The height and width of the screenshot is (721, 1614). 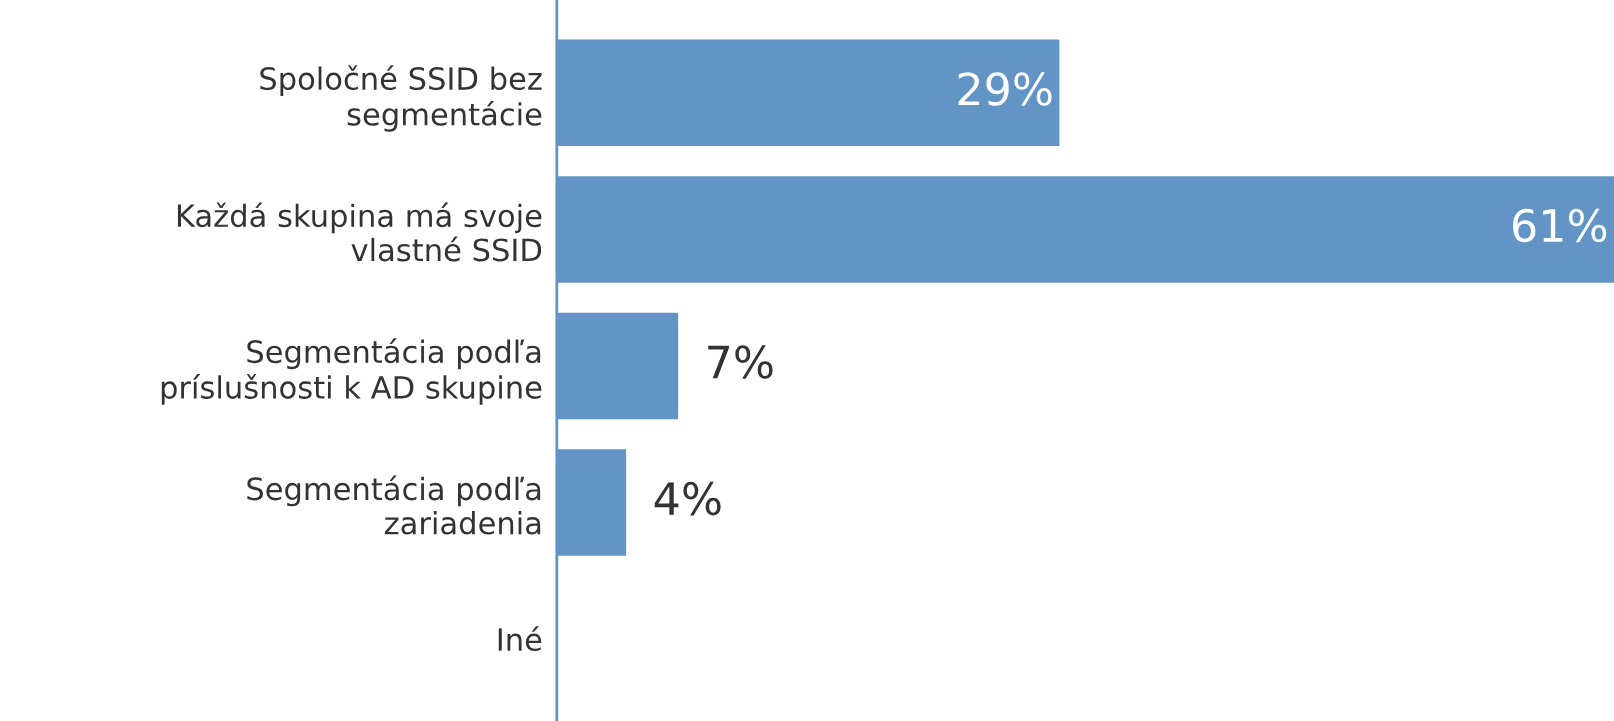 What do you see at coordinates (740, 362) in the screenshot?
I see `data-label: 7%` at bounding box center [740, 362].